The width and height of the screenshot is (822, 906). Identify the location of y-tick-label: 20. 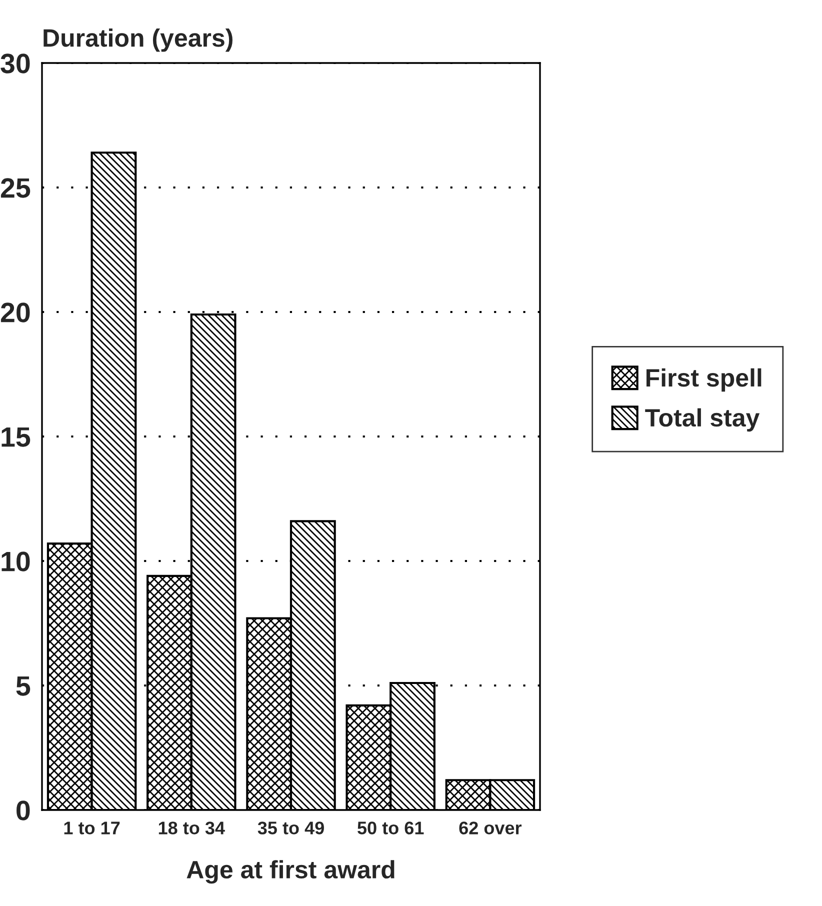
(15, 312).